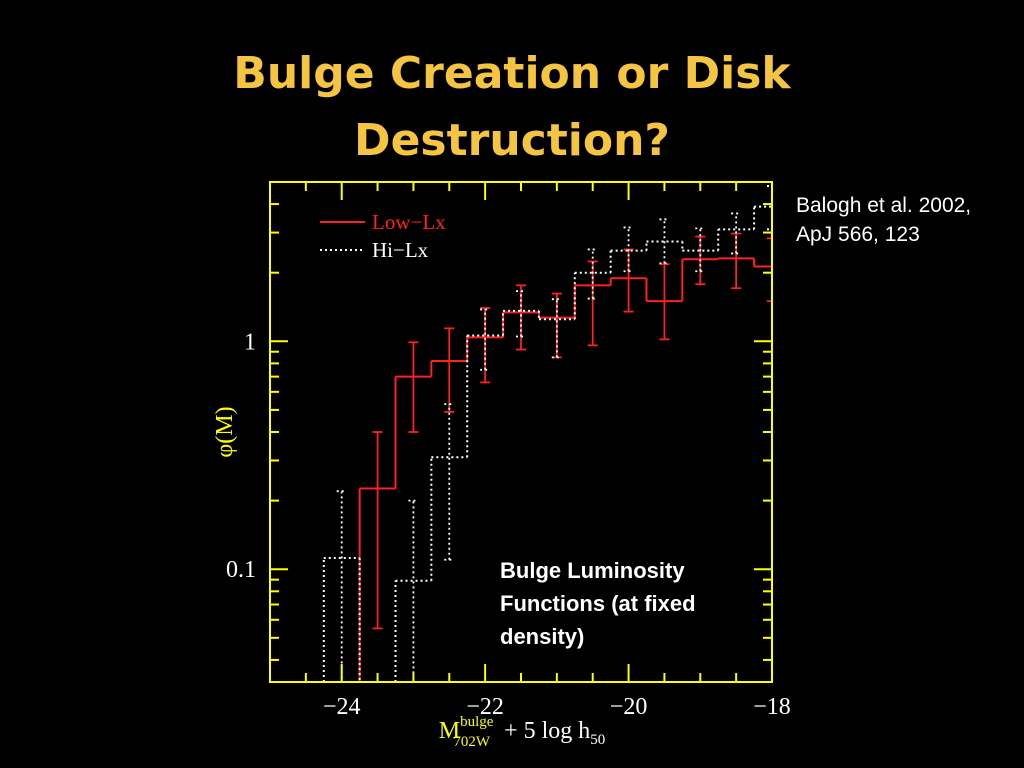 This screenshot has height=768, width=1024. I want to click on title-line: Bulge Creation or Disk, so click(512, 73).